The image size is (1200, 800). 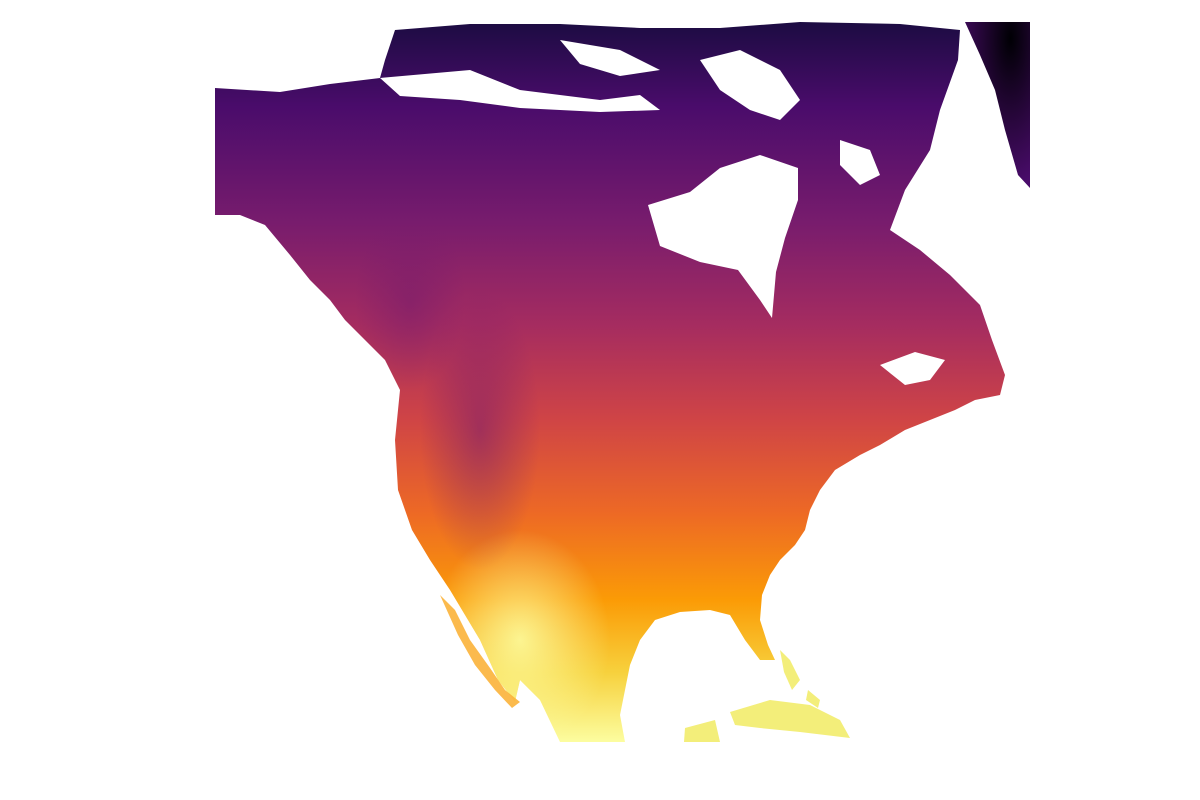 I want to click on greenland-fragment, so click(x=997, y=105).